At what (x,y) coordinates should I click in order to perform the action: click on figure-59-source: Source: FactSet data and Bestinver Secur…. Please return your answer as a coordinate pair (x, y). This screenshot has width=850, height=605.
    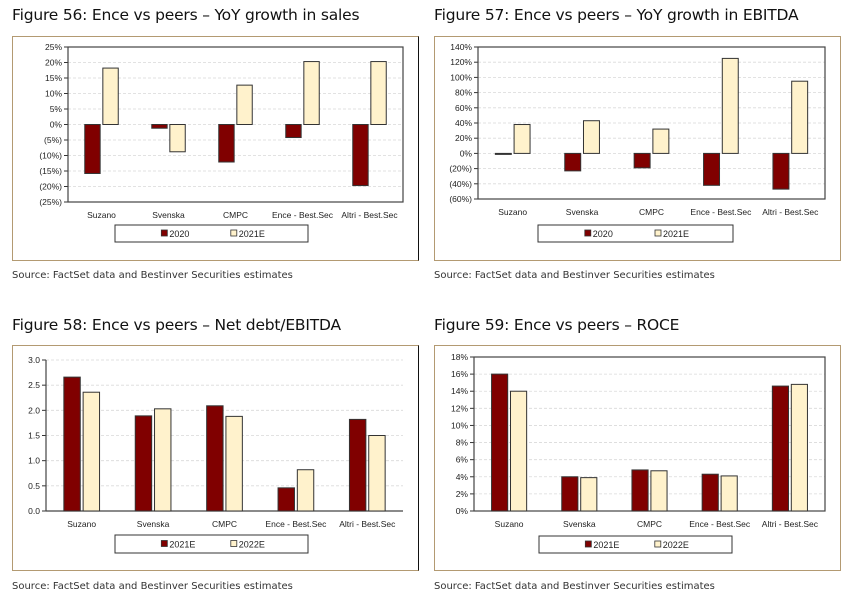
    Looking at the image, I should click on (574, 586).